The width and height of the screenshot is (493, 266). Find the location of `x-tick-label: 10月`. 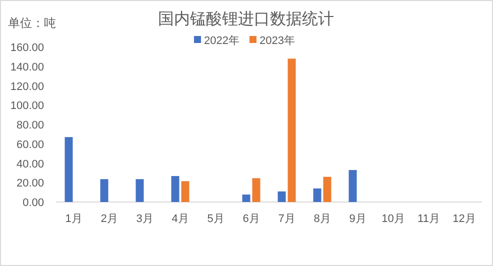

x-tick-label: 10月 is located at coordinates (393, 219).